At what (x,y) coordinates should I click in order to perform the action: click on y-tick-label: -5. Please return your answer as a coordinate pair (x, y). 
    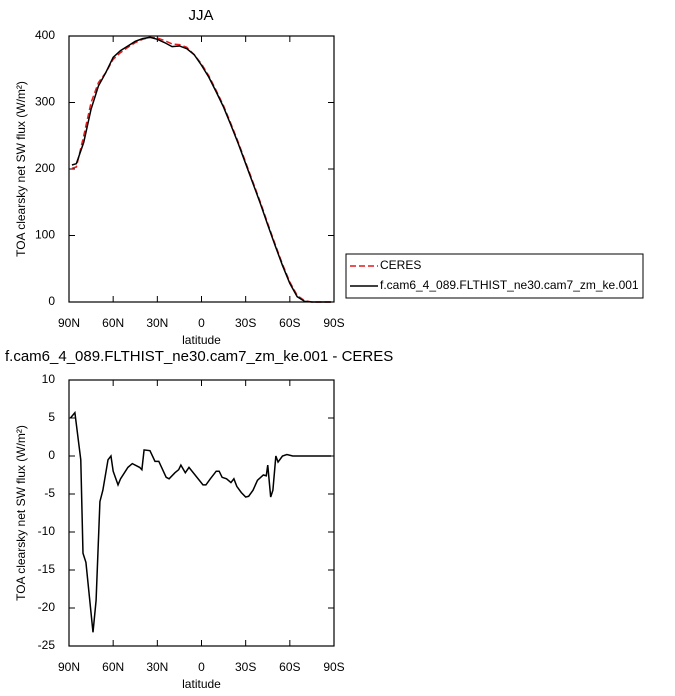
    Looking at the image, I should click on (49, 493).